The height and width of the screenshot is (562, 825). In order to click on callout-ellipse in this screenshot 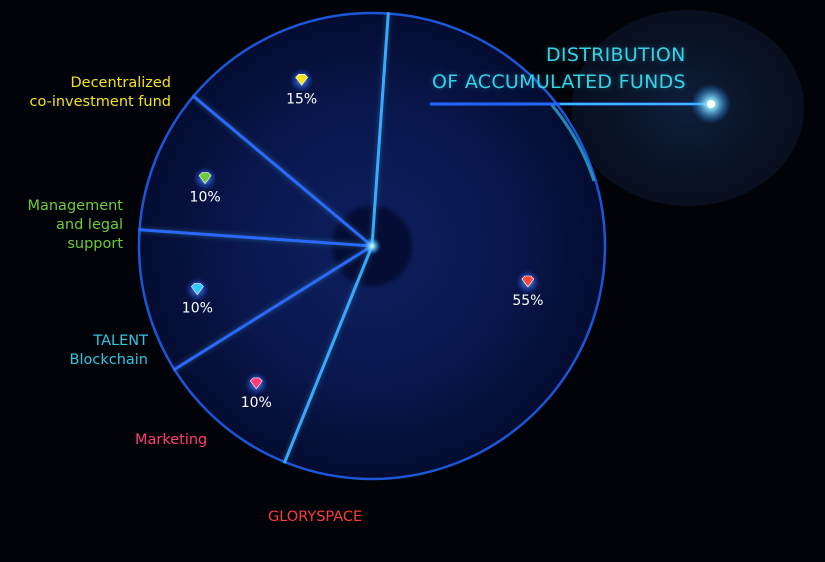, I will do `click(688, 108)`.